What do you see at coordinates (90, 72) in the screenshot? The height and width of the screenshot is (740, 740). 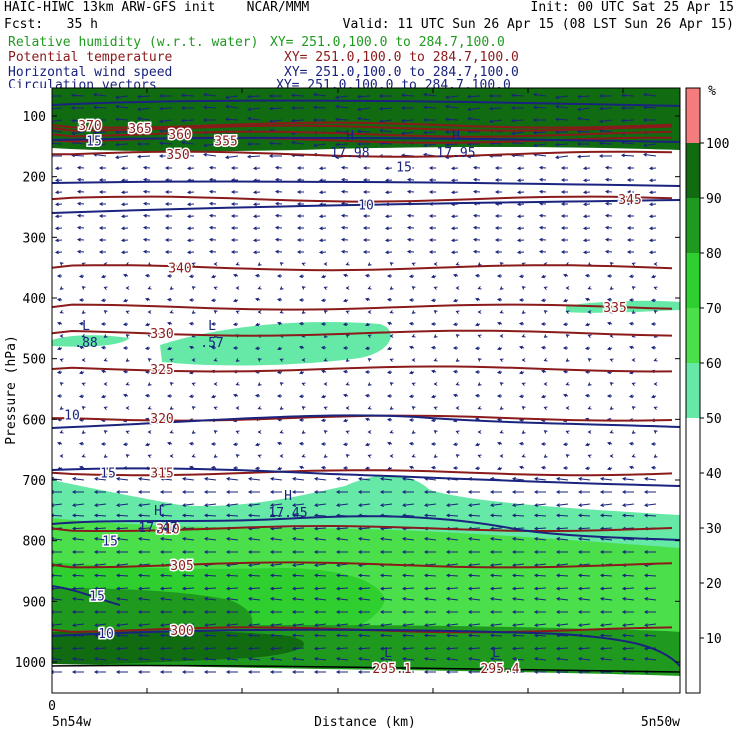 I see `field-wind-name: Horizontal wind speed` at bounding box center [90, 72].